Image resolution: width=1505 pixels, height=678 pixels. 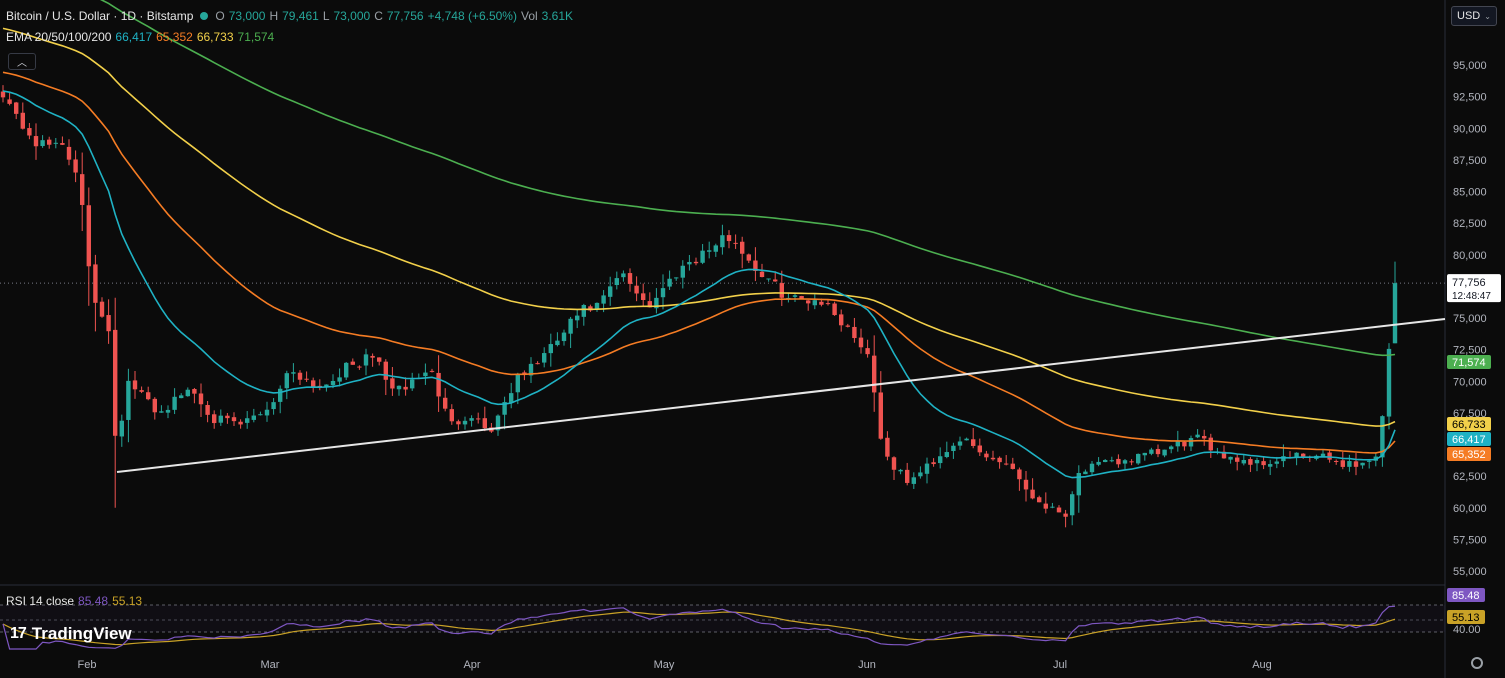 I want to click on settings-gear-icon, so click(x=1477, y=663).